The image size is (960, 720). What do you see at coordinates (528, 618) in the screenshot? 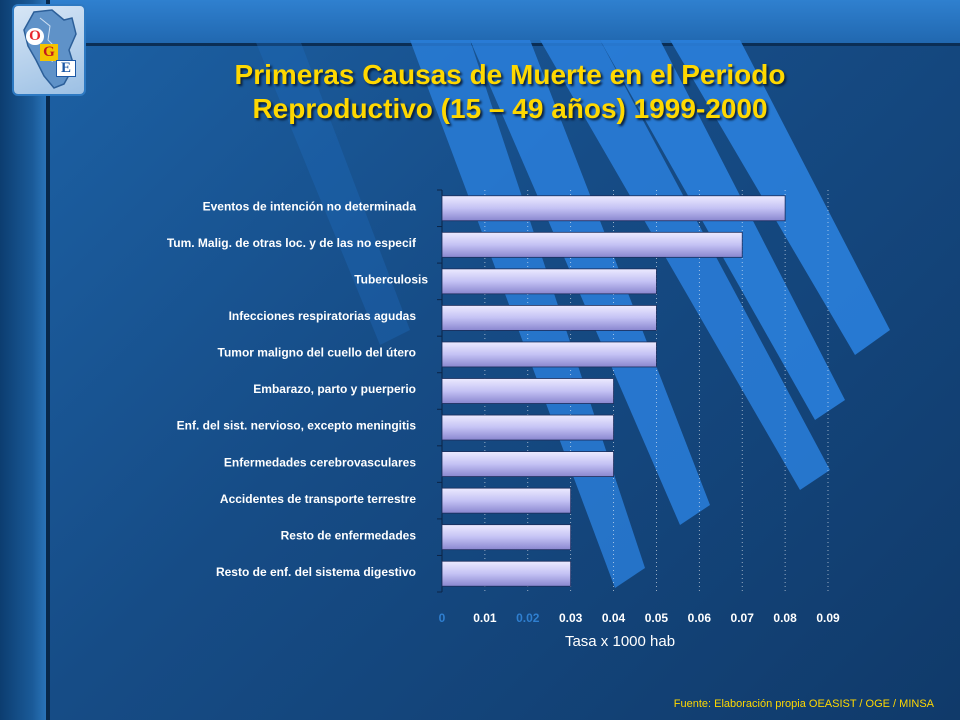
I see `x-tick-label: 0.02` at bounding box center [528, 618].